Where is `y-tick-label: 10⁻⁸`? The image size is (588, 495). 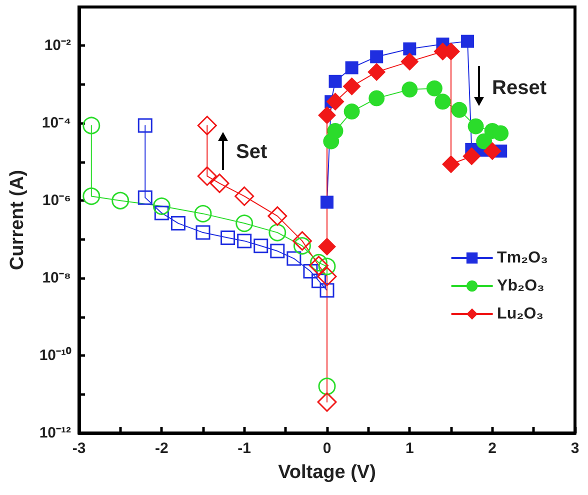
y-tick-label: 10⁻⁸ is located at coordinates (56, 278).